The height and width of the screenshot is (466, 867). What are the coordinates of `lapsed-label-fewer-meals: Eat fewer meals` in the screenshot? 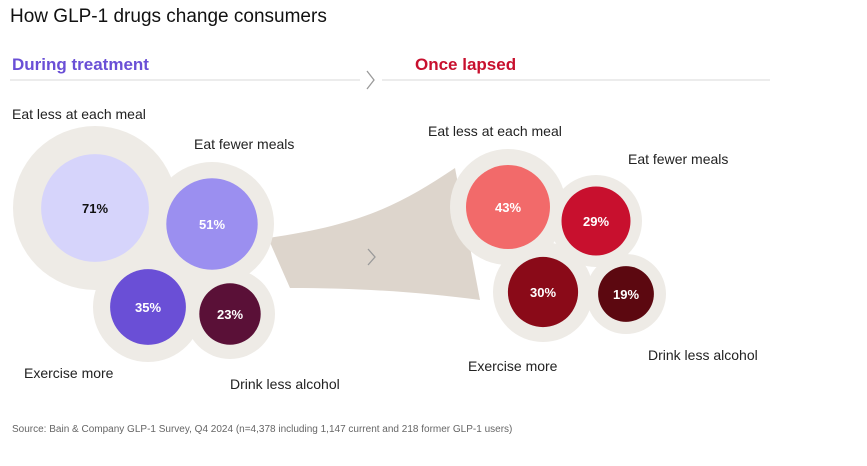 It's located at (678, 159).